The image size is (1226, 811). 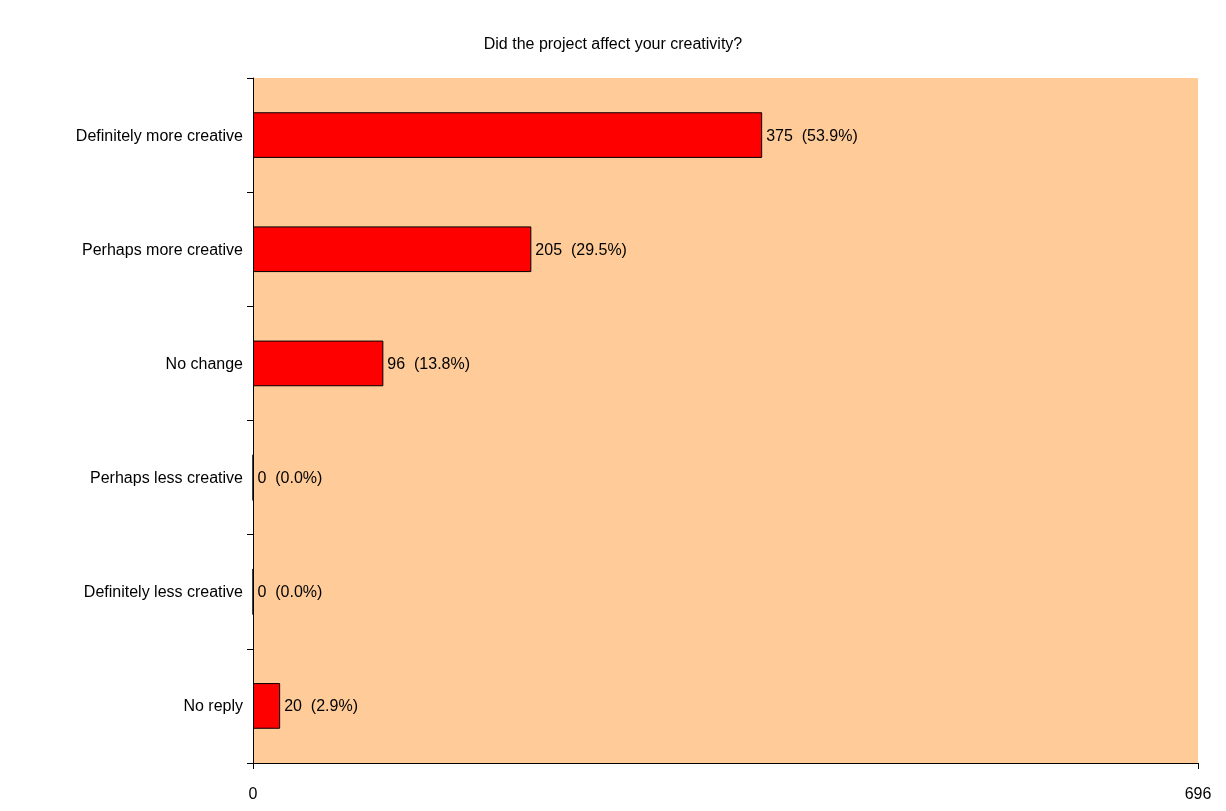 What do you see at coordinates (163, 249) in the screenshot?
I see `y-tick-label: Perhaps more creative` at bounding box center [163, 249].